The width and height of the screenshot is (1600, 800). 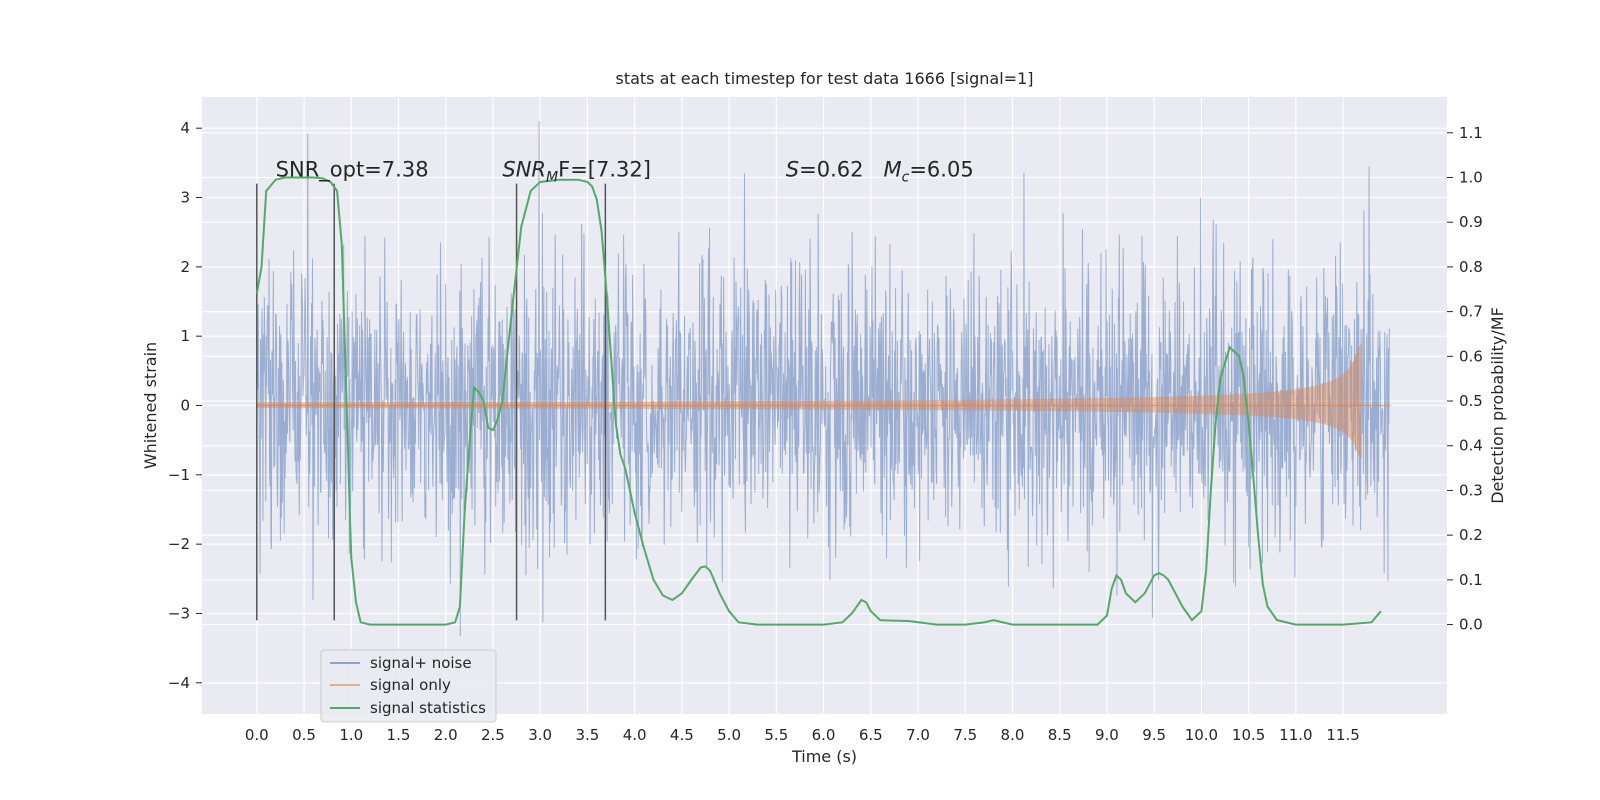 I want to click on x-tick-label: 0.5, so click(x=304, y=735).